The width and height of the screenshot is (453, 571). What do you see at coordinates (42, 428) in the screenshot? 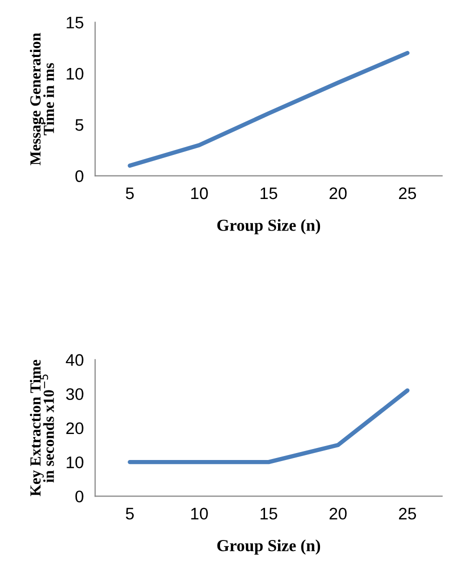
I see `y-axis-title: Key Extraction Time in seconds x10$^{−5}$` at bounding box center [42, 428].